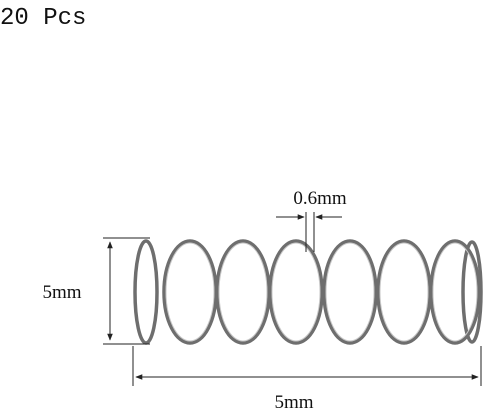 Image resolution: width=488 pixels, height=411 pixels. Describe the element at coordinates (311, 220) in the screenshot. I see `wire-dimension: 0.6mm` at that location.